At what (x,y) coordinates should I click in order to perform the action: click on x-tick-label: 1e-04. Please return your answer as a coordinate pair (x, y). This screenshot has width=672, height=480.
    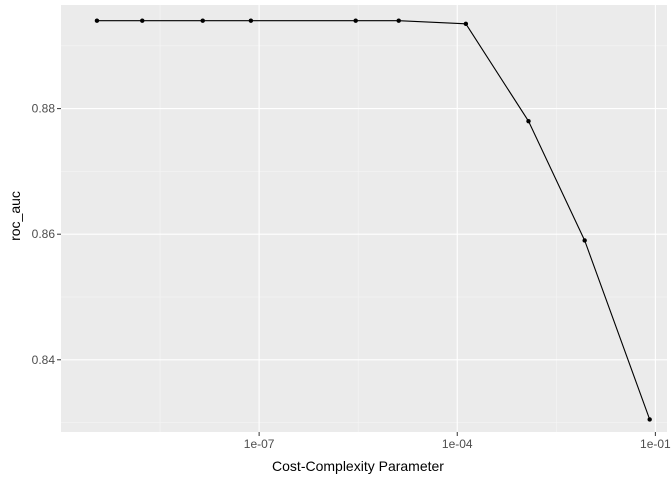
    Looking at the image, I should click on (457, 444).